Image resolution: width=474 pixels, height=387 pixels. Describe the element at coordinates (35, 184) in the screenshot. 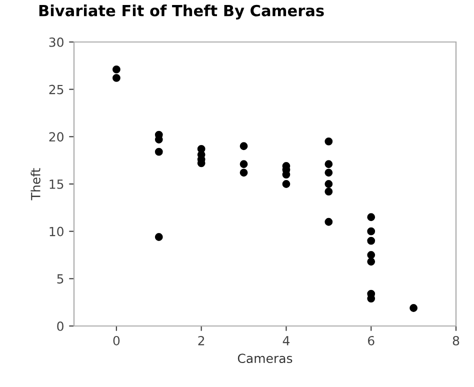

I see `y-axis-title: Theft` at that location.